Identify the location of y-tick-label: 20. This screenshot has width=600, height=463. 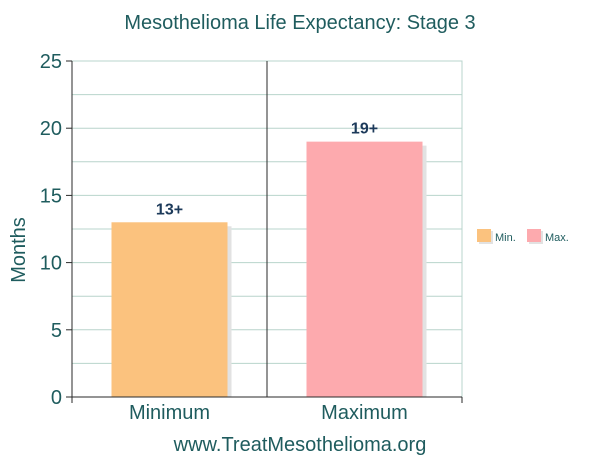
(51, 129).